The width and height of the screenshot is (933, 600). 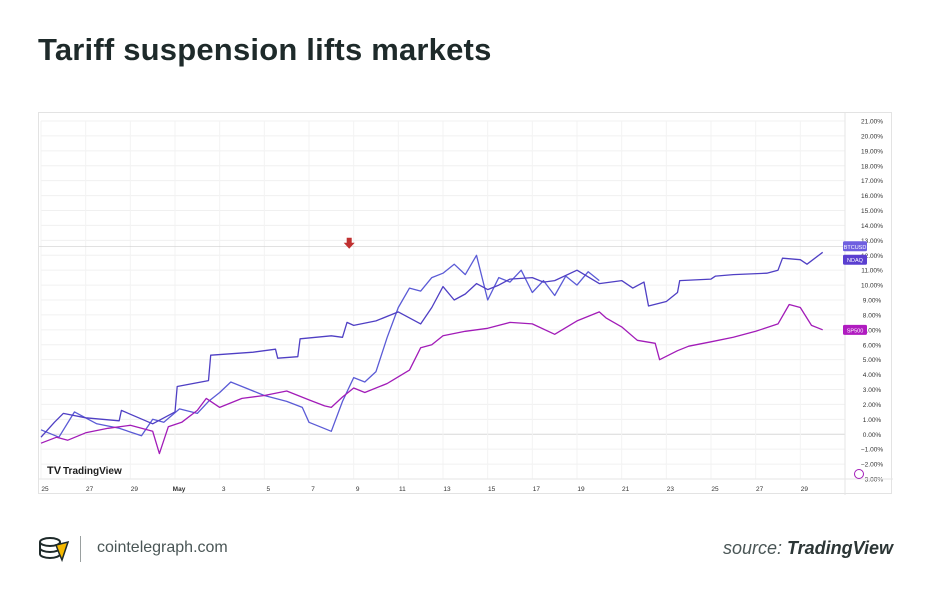 I want to click on footer-separator, so click(x=80, y=549).